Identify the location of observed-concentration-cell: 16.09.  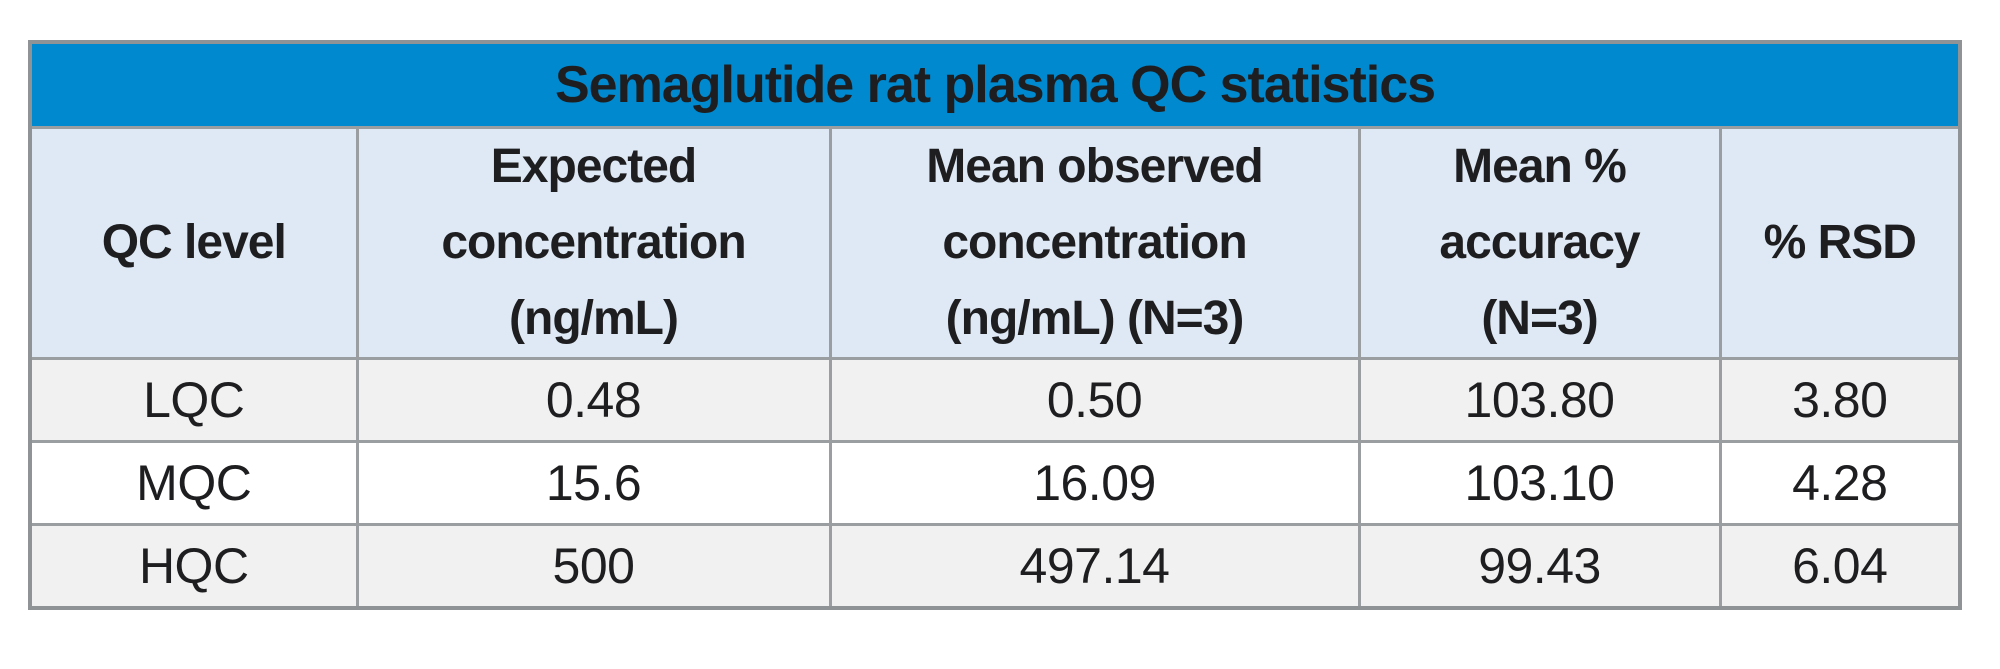
(1094, 483).